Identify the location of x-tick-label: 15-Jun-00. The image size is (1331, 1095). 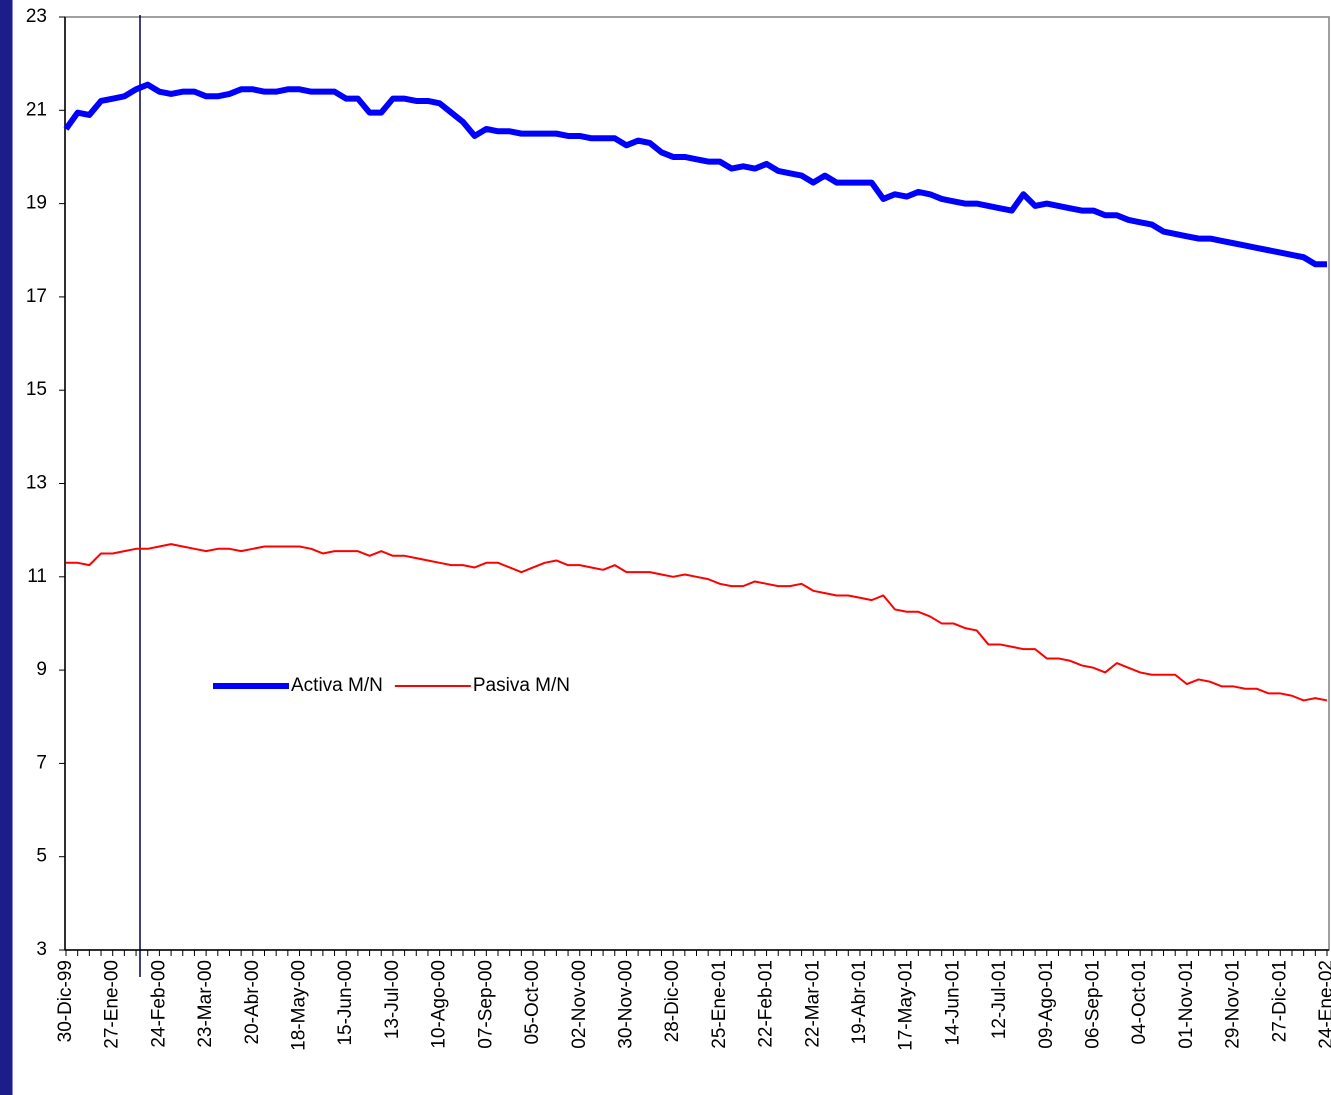
(345, 1003).